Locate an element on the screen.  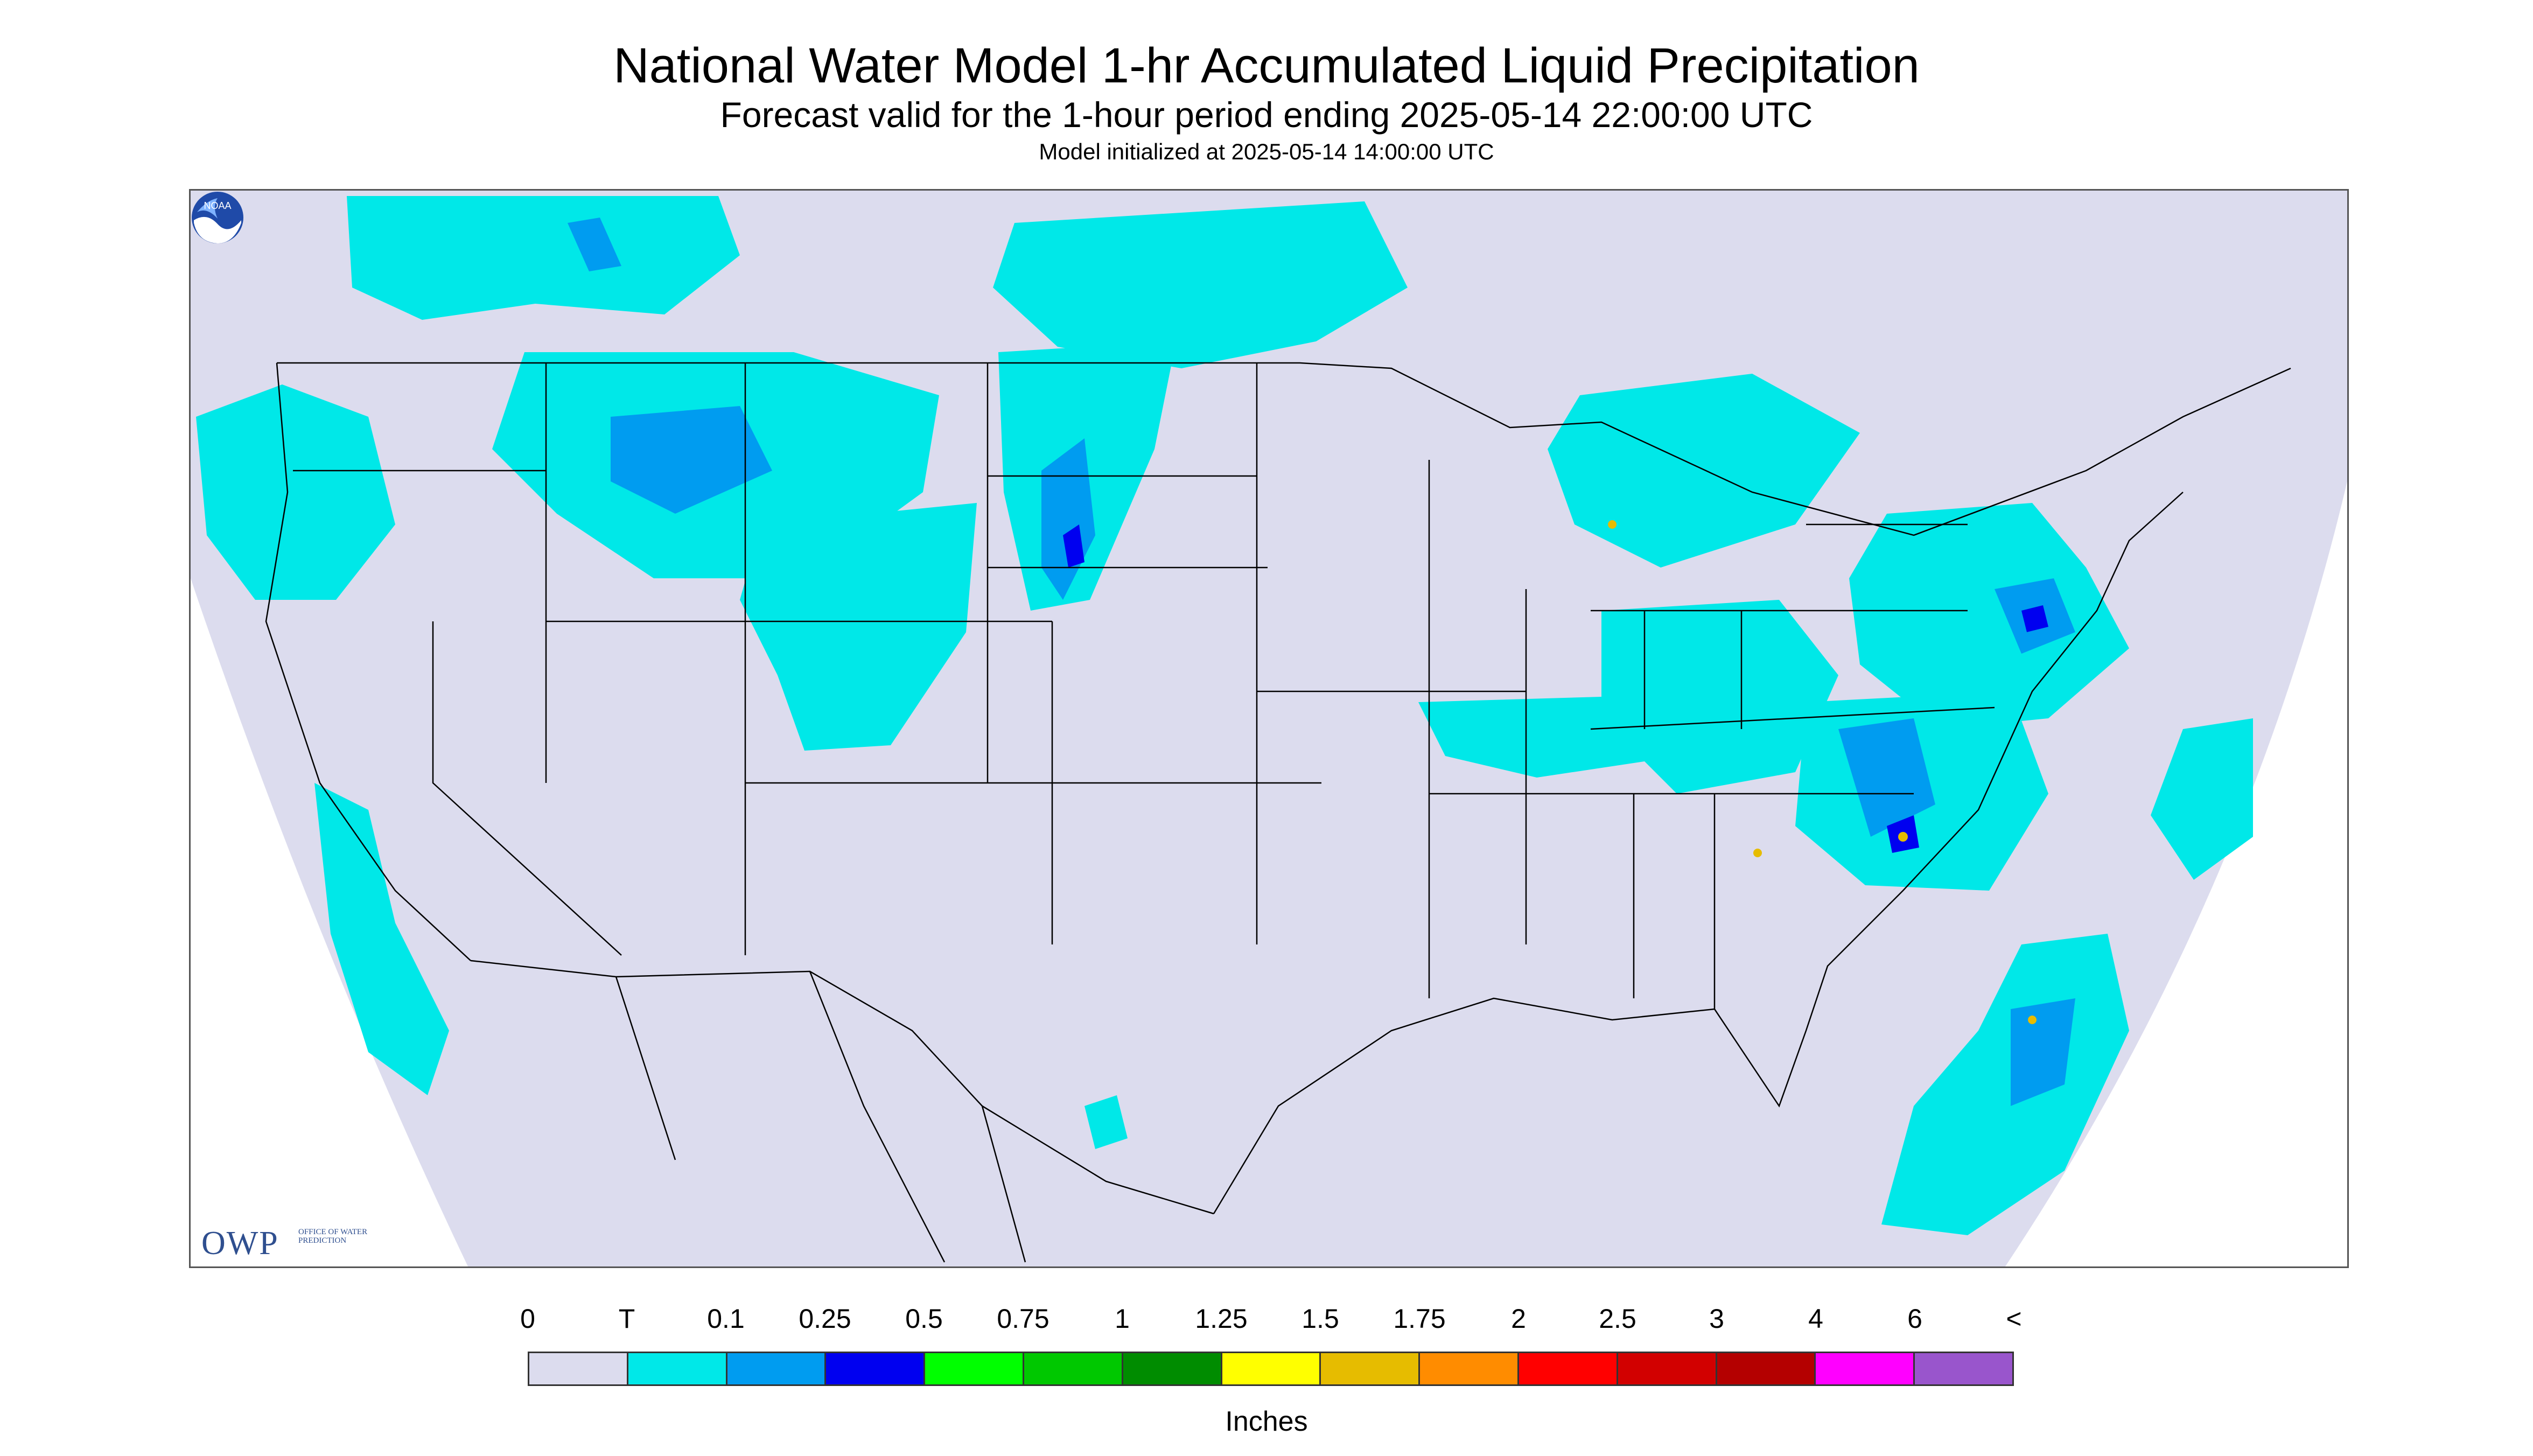
legend-tick-label: 1.5 is located at coordinates (1320, 1319).